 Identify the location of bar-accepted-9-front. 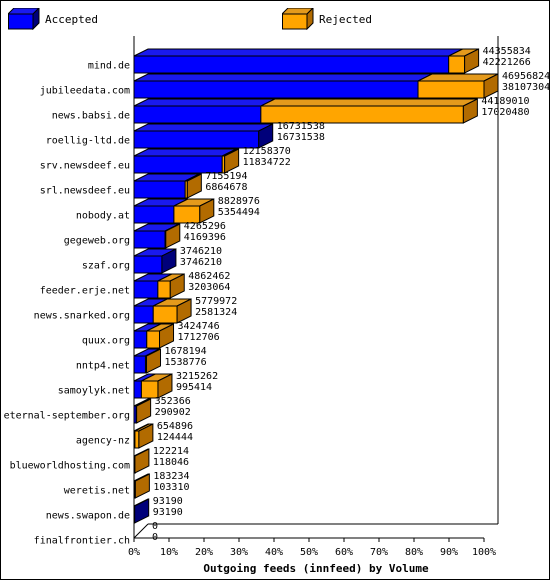
(146, 289).